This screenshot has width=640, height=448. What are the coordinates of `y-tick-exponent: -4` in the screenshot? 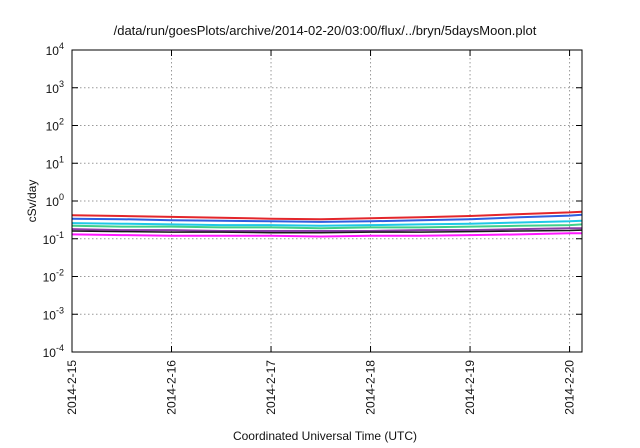 It's located at (60, 348).